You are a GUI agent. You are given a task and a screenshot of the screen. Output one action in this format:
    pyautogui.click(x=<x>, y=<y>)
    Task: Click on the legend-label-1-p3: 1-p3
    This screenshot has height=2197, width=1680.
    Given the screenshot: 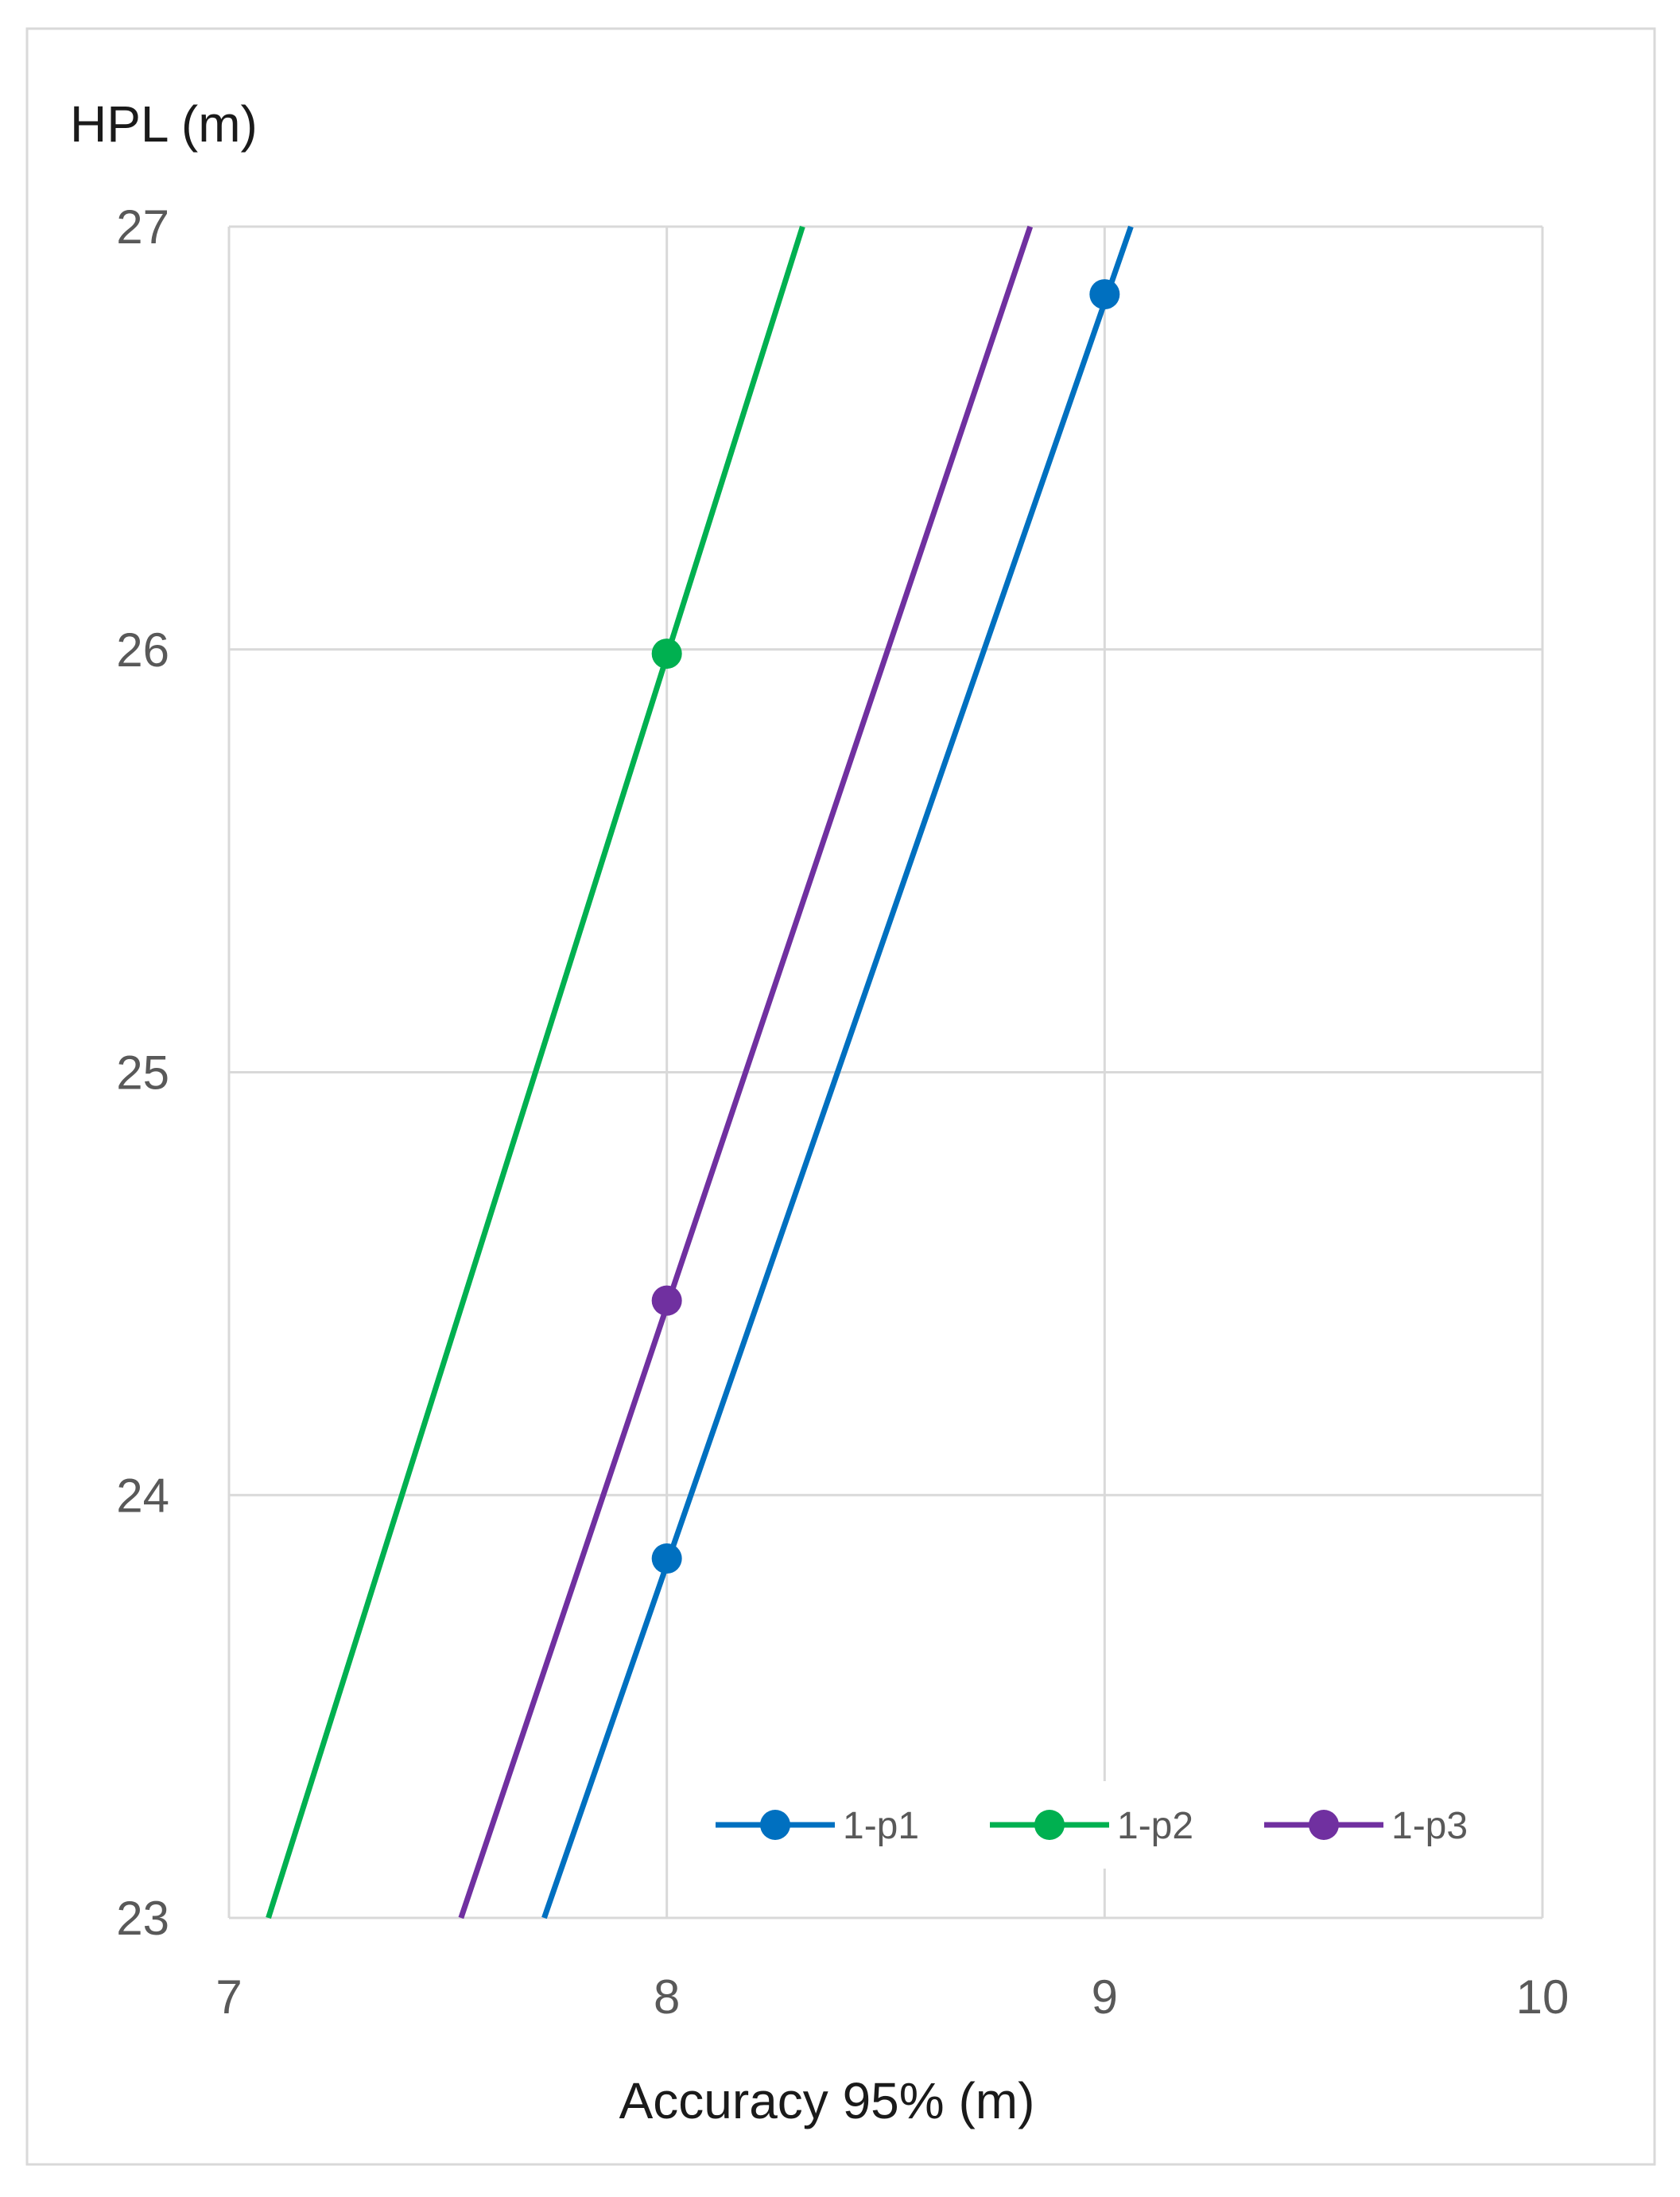 What is the action you would take?
    pyautogui.click(x=1429, y=1826)
    